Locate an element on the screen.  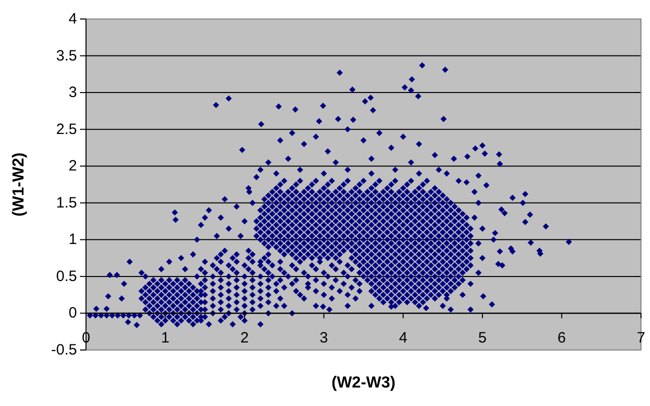
x-tick-label: 2 is located at coordinates (244, 338).